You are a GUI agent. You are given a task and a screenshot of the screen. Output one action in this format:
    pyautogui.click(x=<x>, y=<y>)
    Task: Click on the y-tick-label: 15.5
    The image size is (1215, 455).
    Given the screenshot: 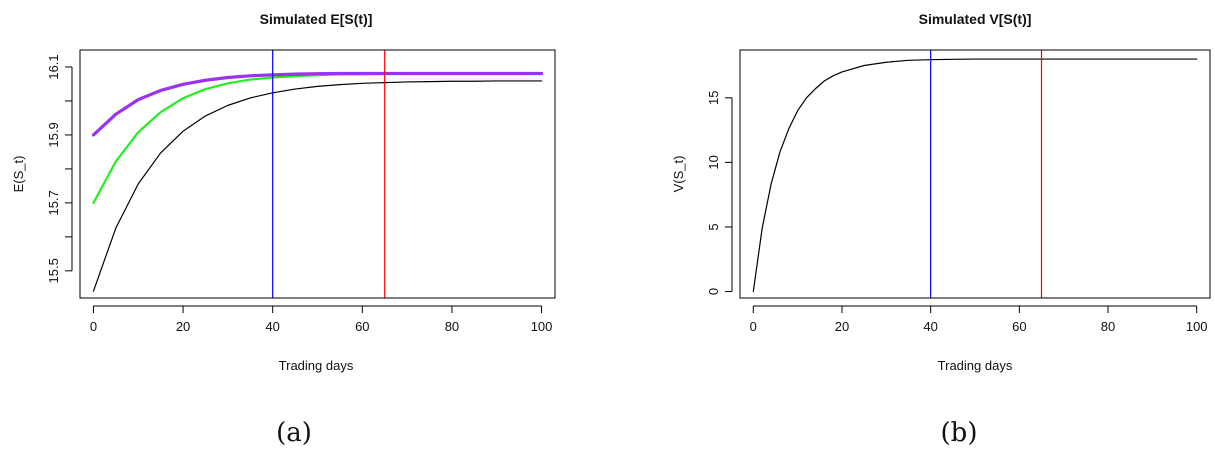 What is the action you would take?
    pyautogui.click(x=53, y=270)
    